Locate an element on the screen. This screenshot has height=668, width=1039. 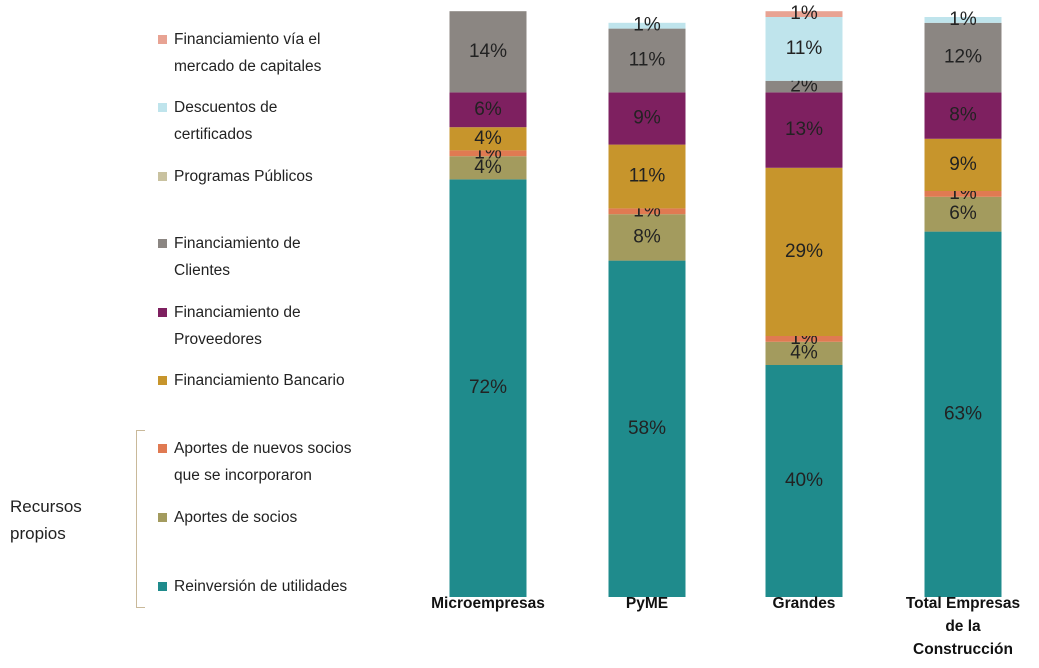
value-label: 12% is located at coordinates (963, 57).